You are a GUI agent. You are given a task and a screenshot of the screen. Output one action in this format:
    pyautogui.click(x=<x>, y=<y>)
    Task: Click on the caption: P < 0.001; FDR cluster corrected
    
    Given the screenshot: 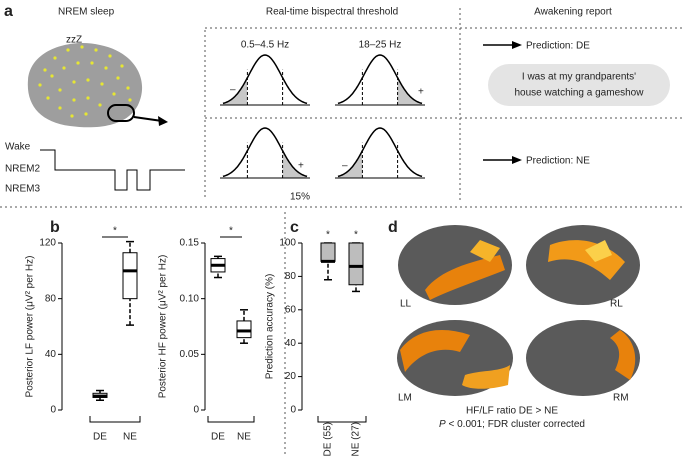 What is the action you would take?
    pyautogui.click(x=512, y=424)
    